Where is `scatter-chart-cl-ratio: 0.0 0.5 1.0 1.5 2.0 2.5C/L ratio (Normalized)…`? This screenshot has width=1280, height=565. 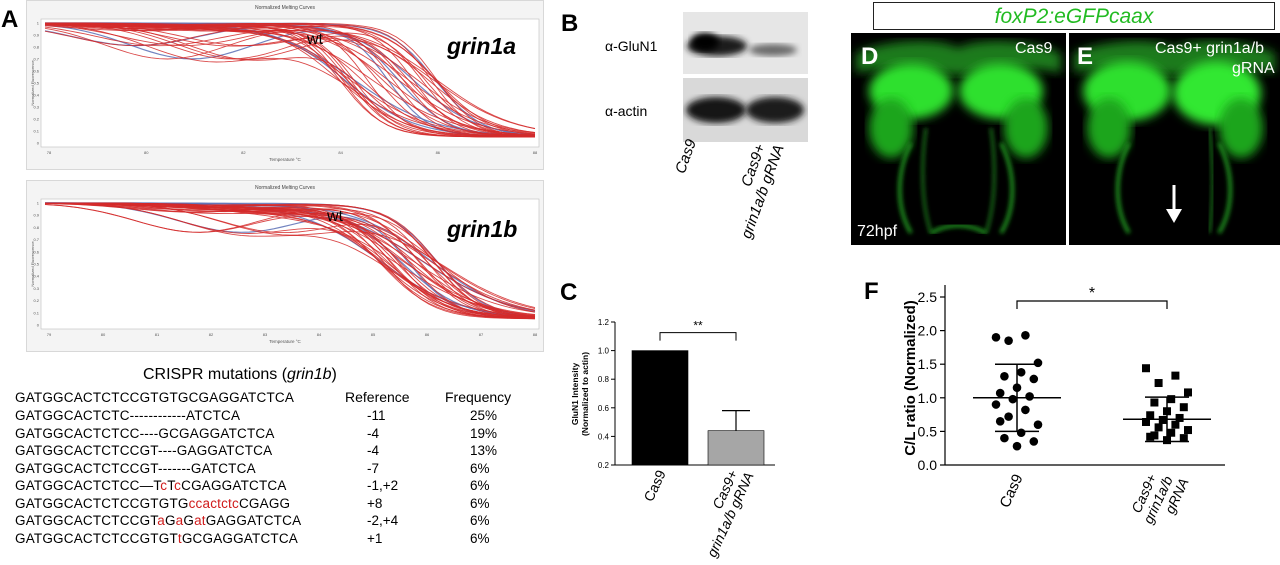 scatter-chart-cl-ratio: 0.0 0.5 1.0 1.5 2.0 2.5C/L ratio (Normalized)… is located at coordinates (1063, 405).